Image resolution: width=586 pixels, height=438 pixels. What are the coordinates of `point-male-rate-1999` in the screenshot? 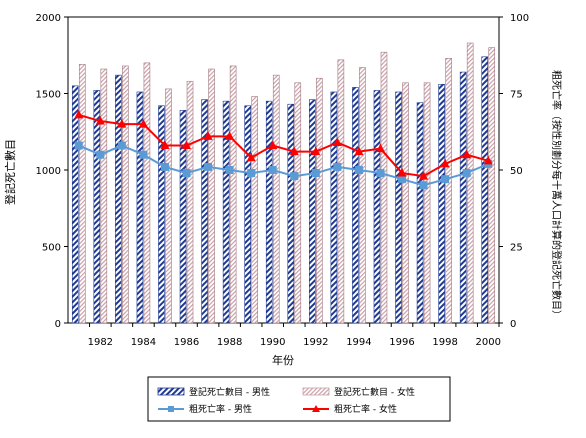 It's located at (466, 173).